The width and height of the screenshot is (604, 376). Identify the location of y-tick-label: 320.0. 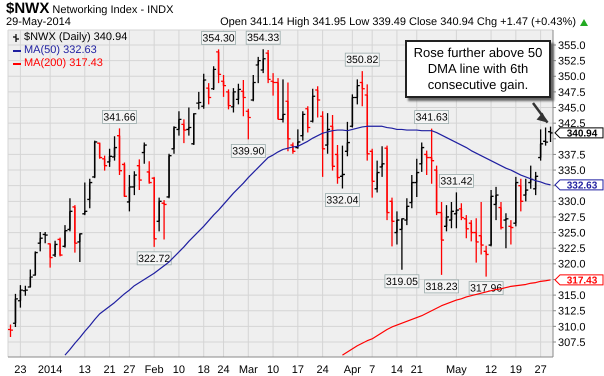
(572, 264).